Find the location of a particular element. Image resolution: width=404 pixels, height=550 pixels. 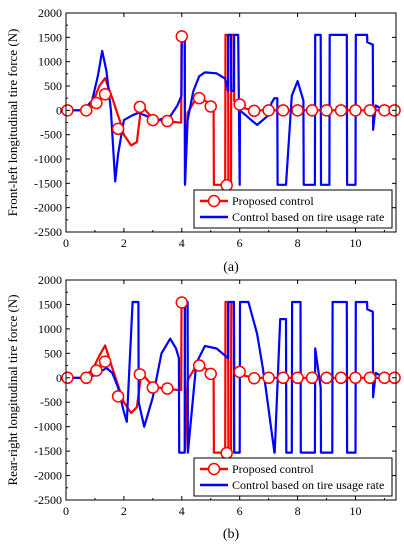

y-axis-label: Front-left longitudinal tire force (N) is located at coordinates (12, 123).